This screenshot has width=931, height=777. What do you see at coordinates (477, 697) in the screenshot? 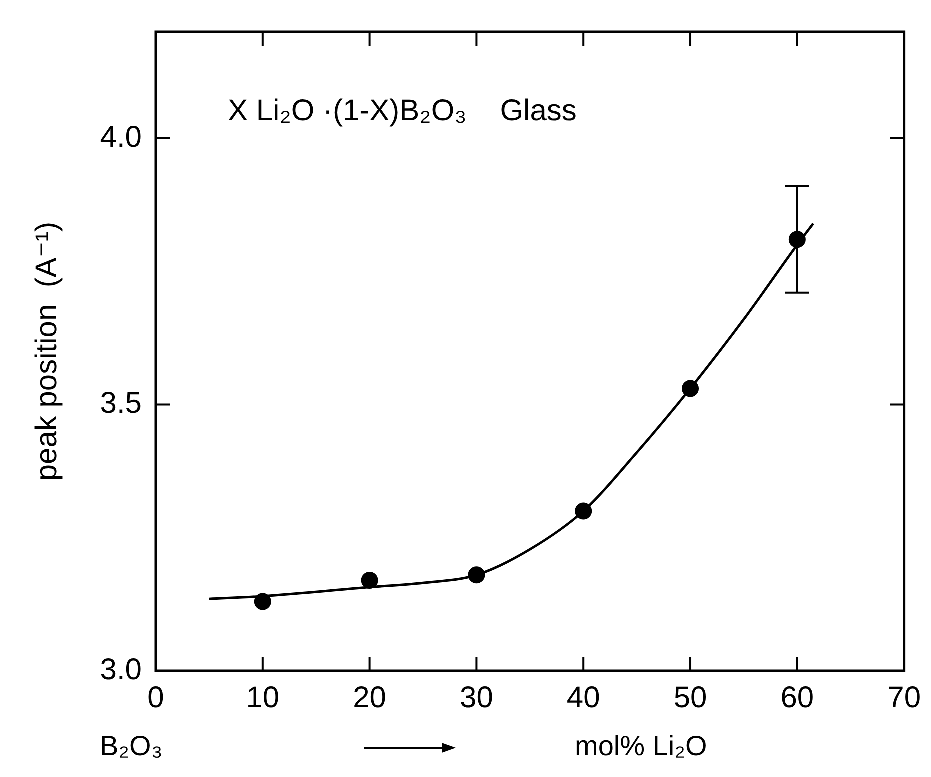
I see `x-tick-label: 30` at bounding box center [477, 697].